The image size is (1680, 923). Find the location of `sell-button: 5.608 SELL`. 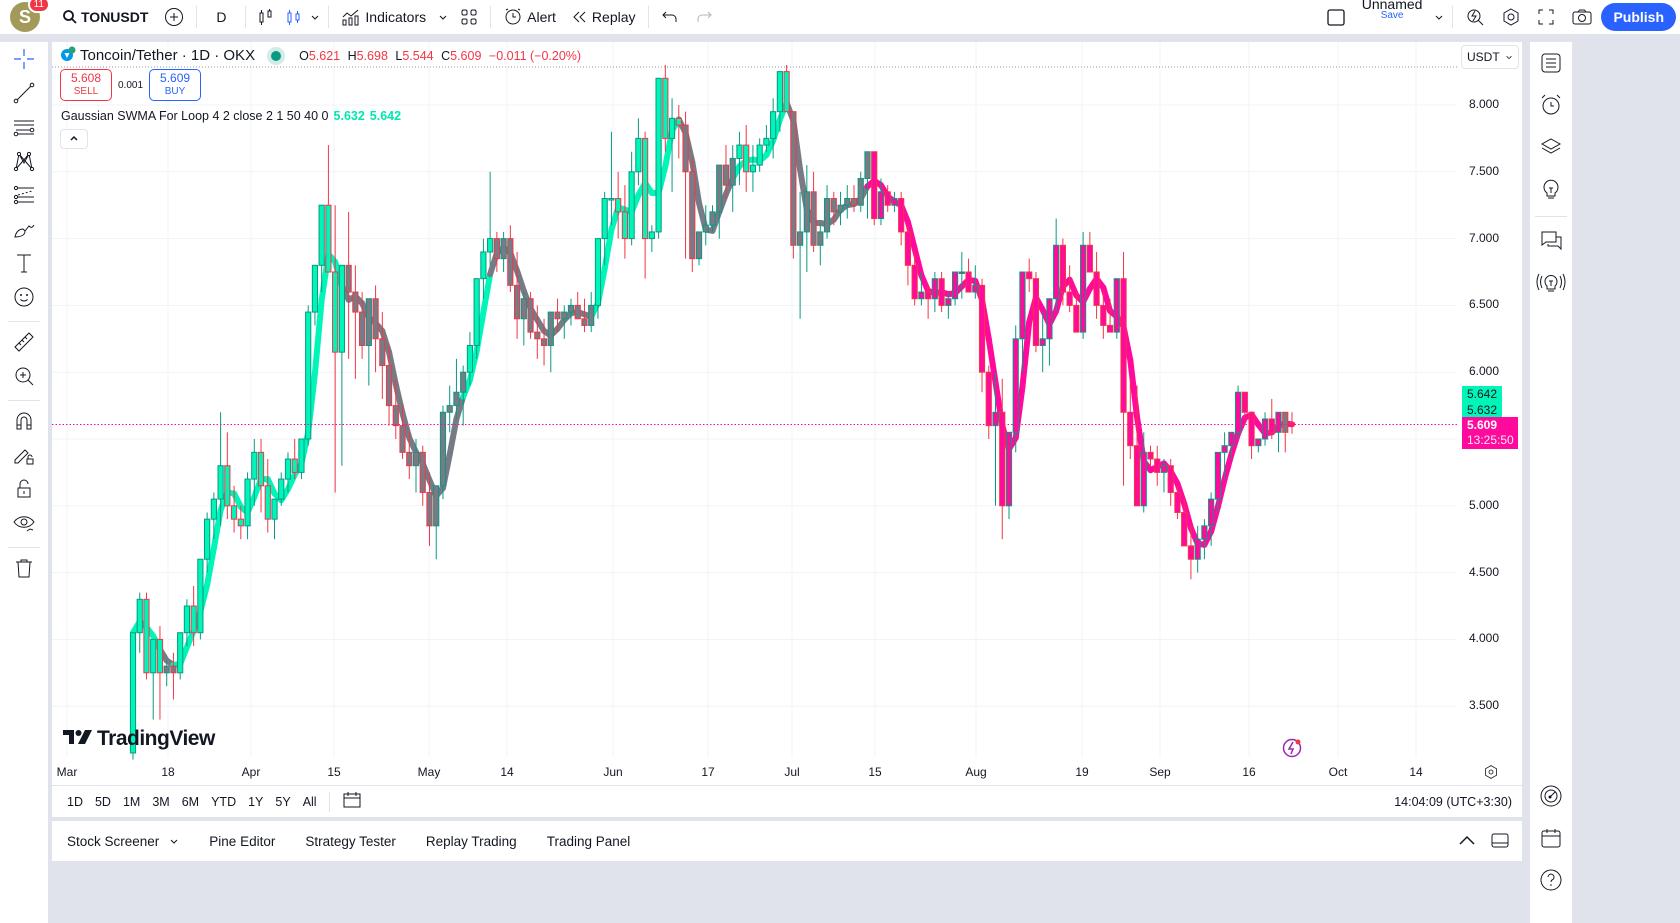

sell-button: 5.608 SELL is located at coordinates (86, 85).